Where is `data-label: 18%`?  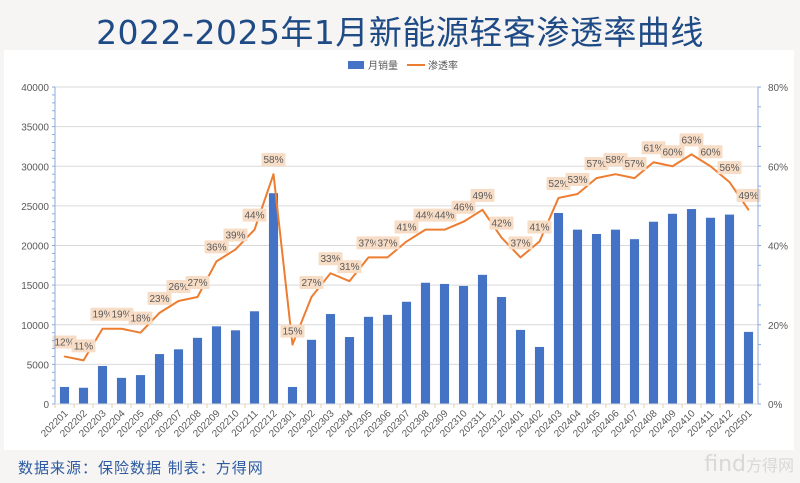
data-label: 18% is located at coordinates (140, 318).